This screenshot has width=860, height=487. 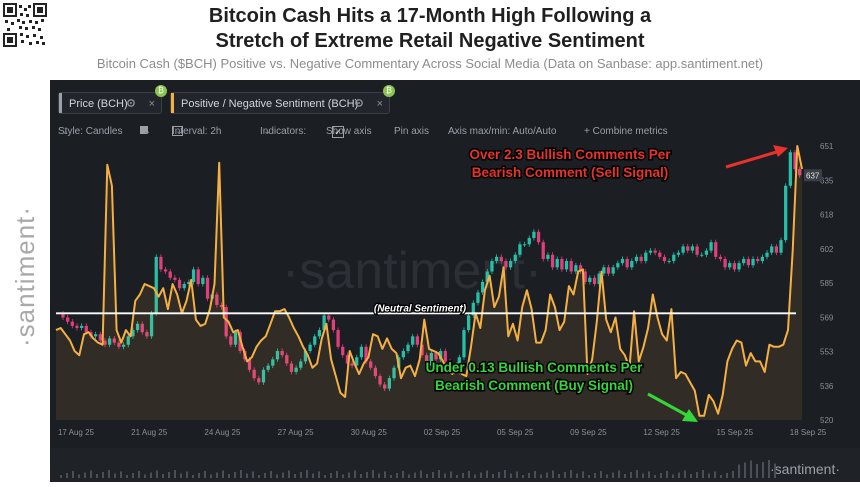 What do you see at coordinates (827, 420) in the screenshot?
I see `y-tick-label: 520` at bounding box center [827, 420].